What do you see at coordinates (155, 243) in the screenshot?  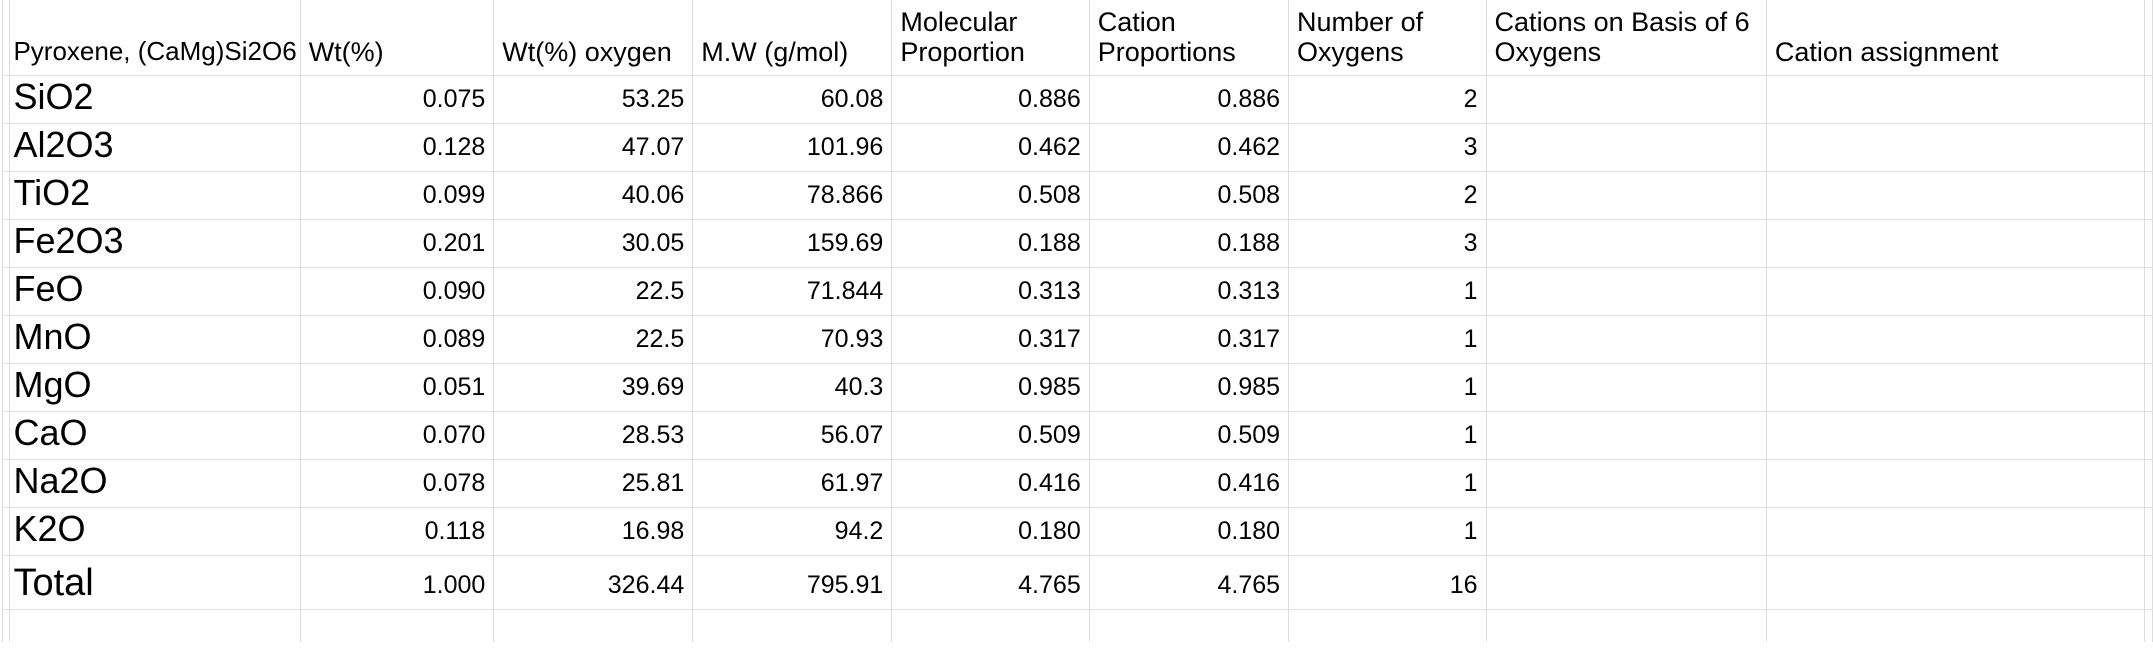 I see `row-label-cell: Fe2O3` at bounding box center [155, 243].